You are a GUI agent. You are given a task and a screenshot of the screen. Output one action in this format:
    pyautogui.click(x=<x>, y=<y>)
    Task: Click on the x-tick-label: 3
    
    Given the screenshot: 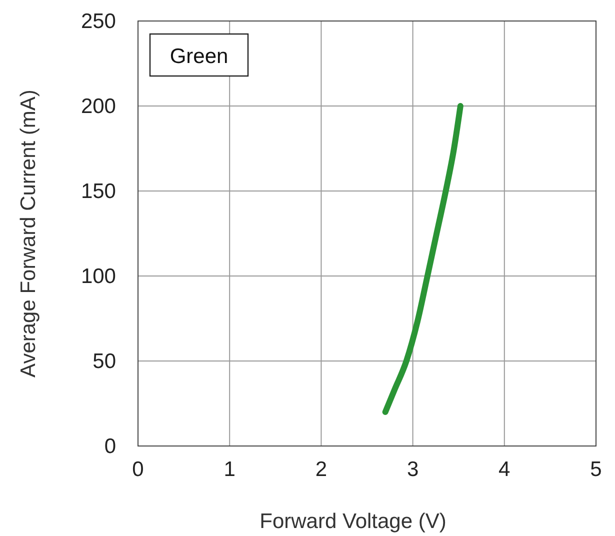 What is the action you would take?
    pyautogui.click(x=412, y=469)
    